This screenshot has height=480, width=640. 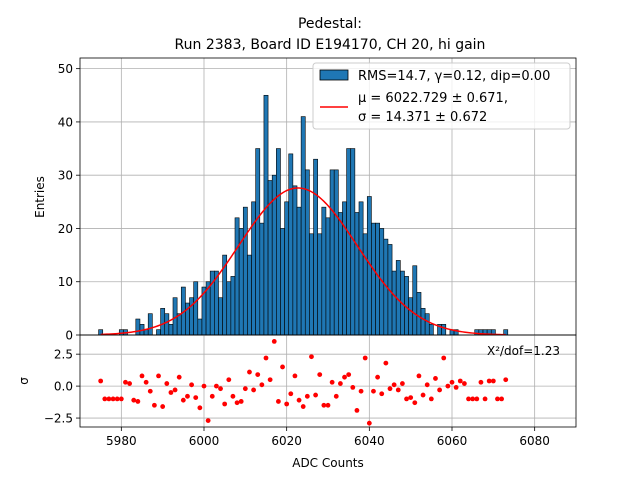 I want to click on residual-points, so click(x=303, y=382).